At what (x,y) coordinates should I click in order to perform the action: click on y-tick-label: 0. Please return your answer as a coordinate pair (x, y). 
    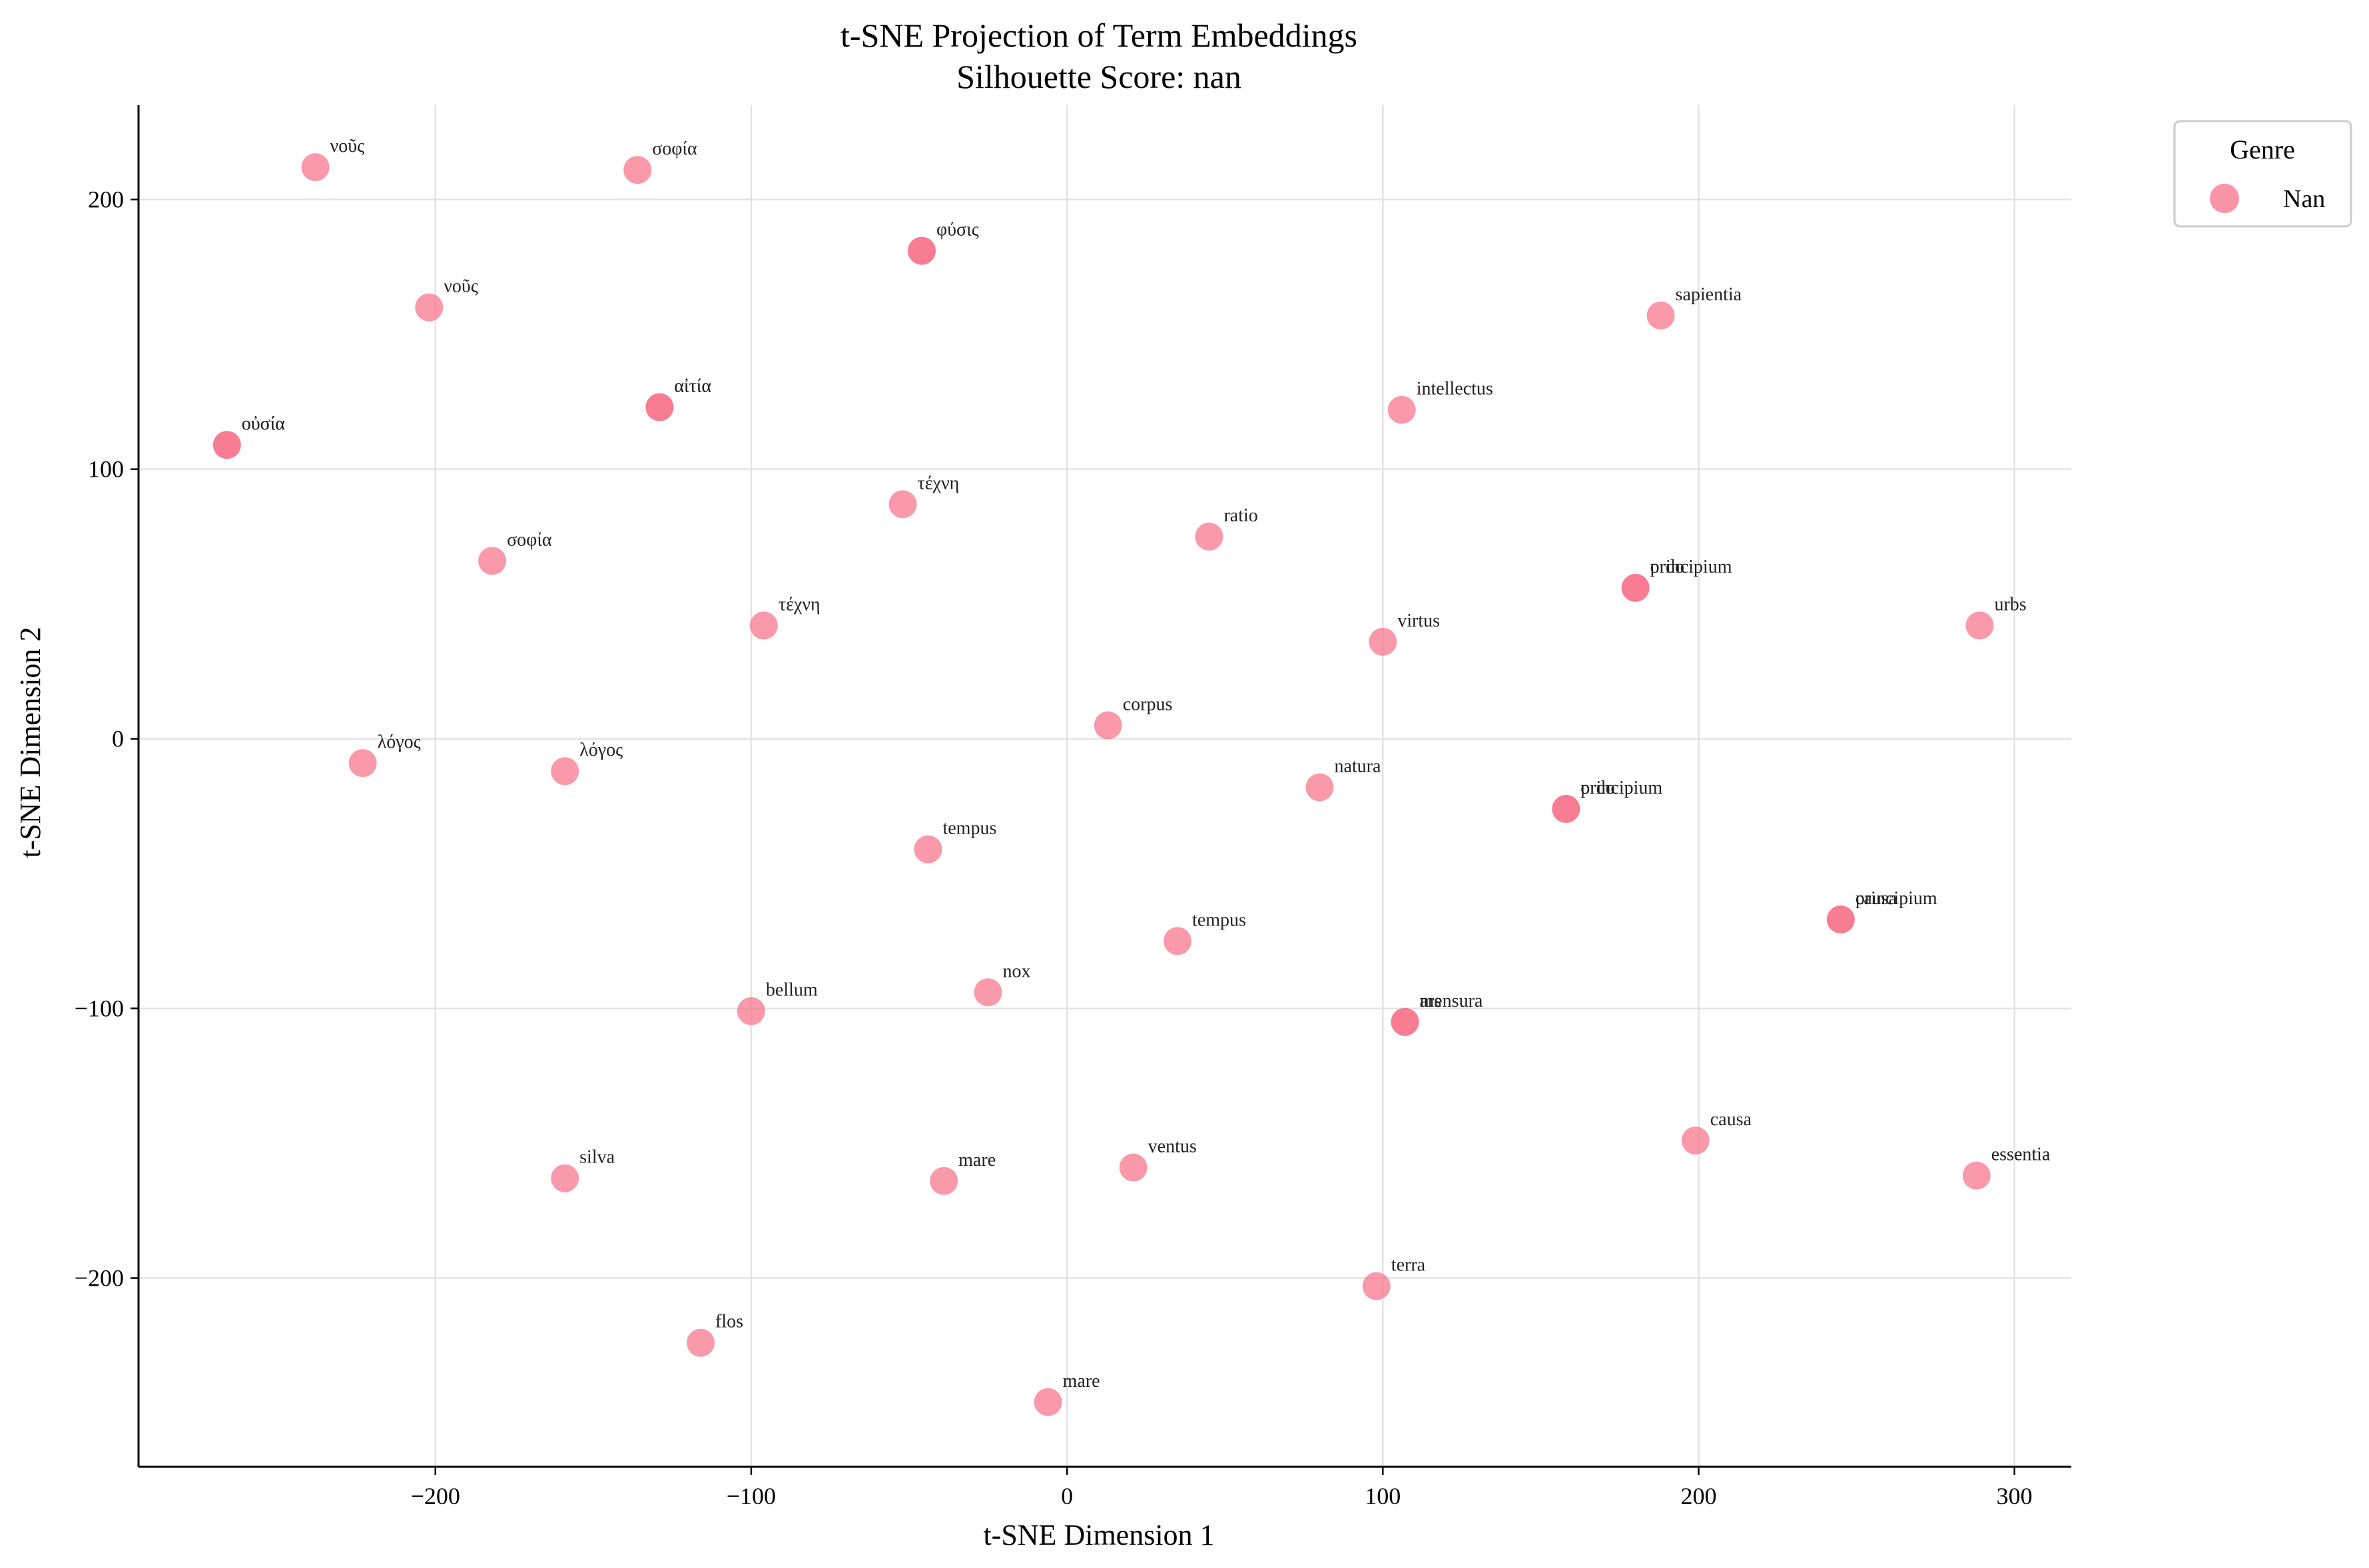
    Looking at the image, I should click on (118, 739).